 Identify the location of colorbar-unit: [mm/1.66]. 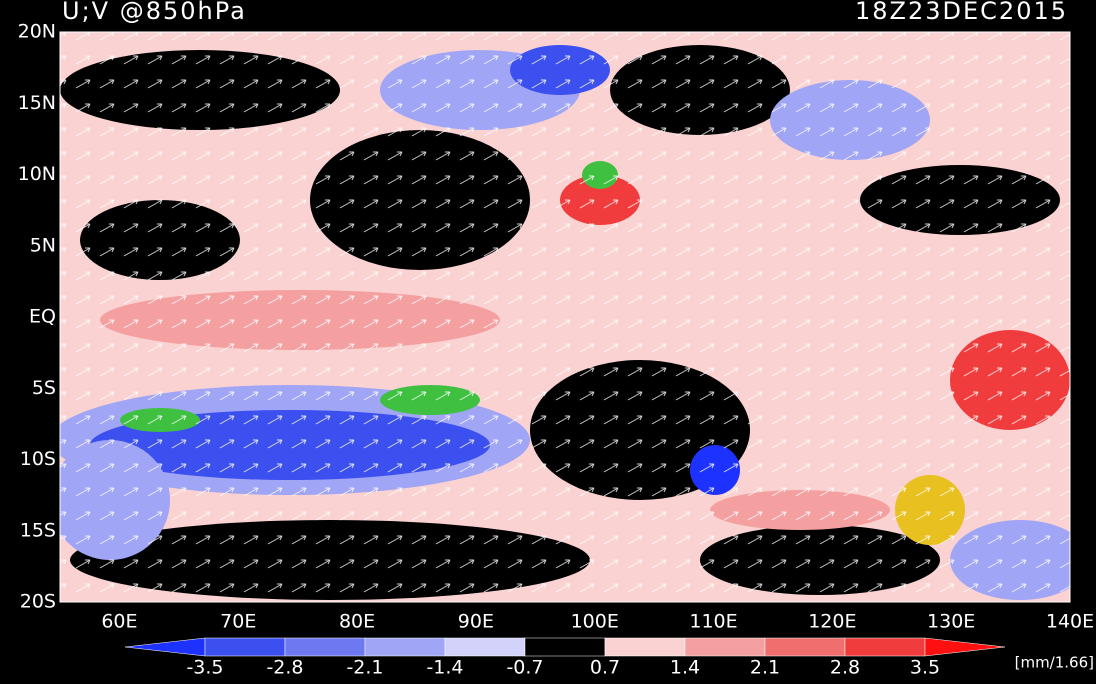
(1054, 663).